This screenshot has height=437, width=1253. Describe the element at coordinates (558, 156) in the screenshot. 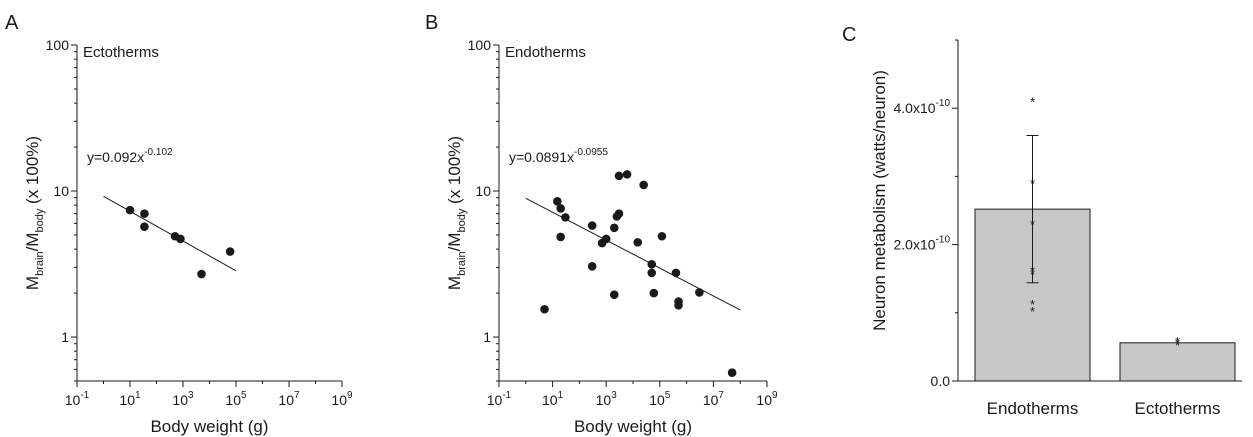

I see `fit-equation: y=0.0891x-0.0955` at that location.